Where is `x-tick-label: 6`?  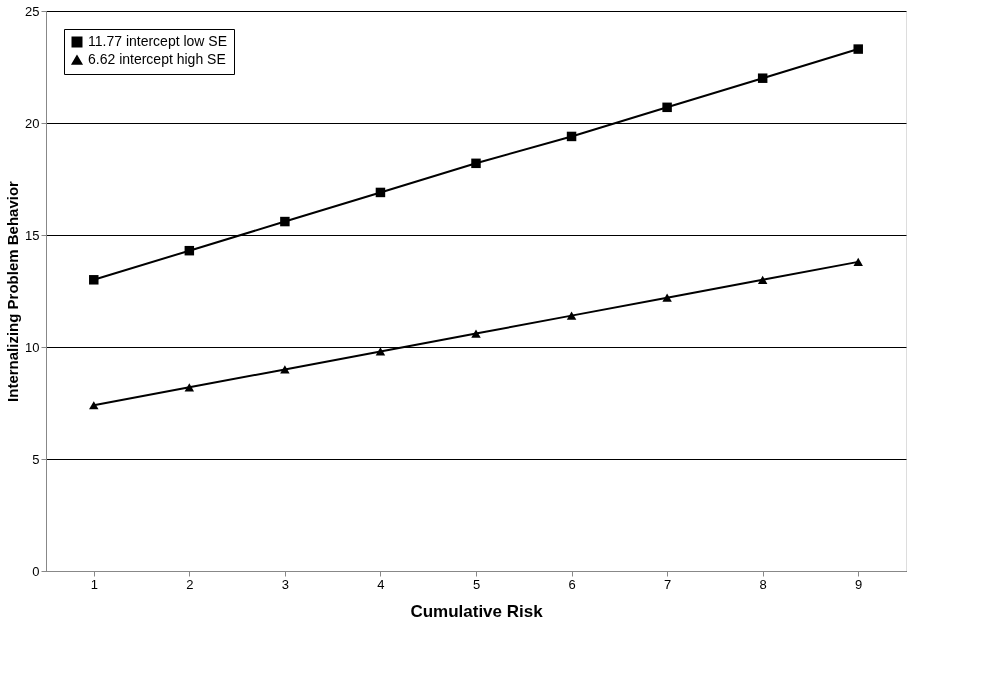 x-tick-label: 6 is located at coordinates (572, 584).